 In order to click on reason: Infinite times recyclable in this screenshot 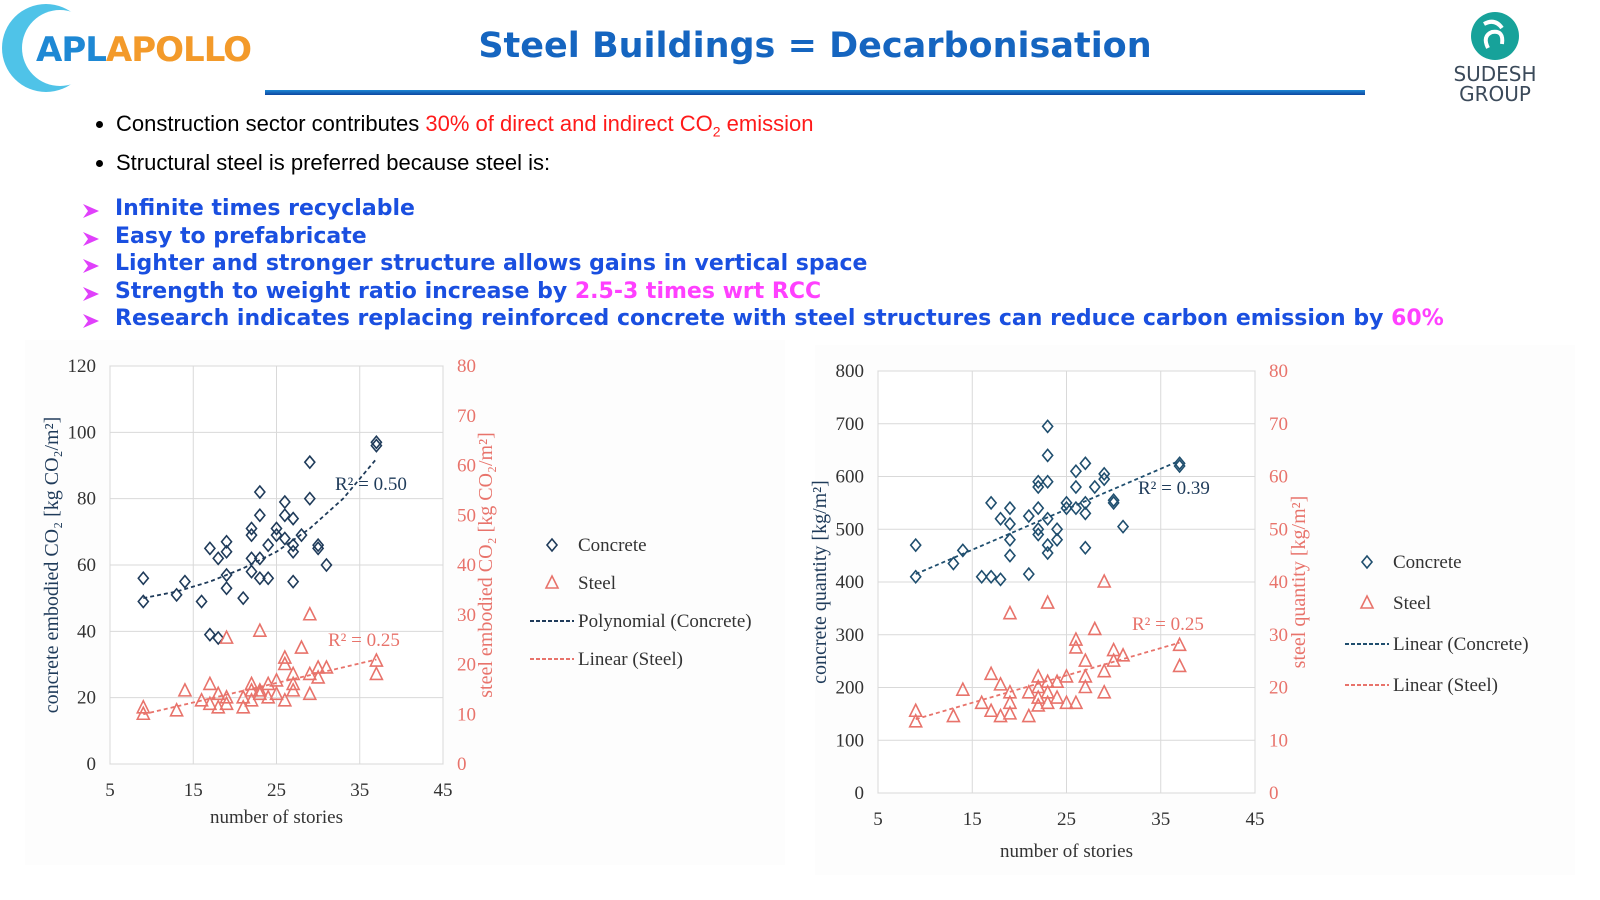, I will do `click(763, 209)`.